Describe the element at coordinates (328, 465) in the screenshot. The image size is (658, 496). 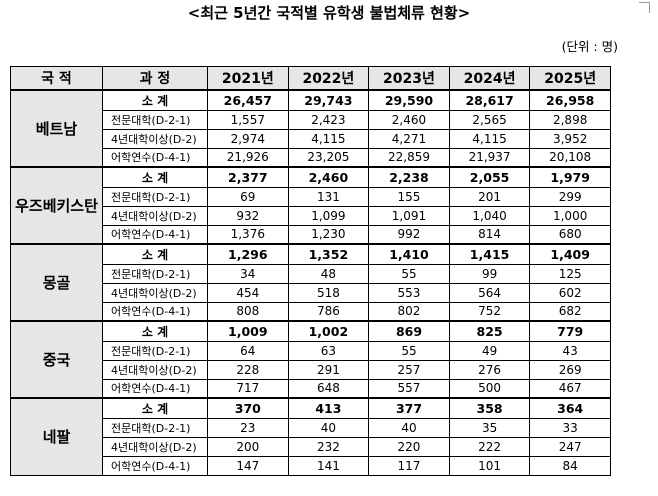
I see `value-cell: 141` at that location.